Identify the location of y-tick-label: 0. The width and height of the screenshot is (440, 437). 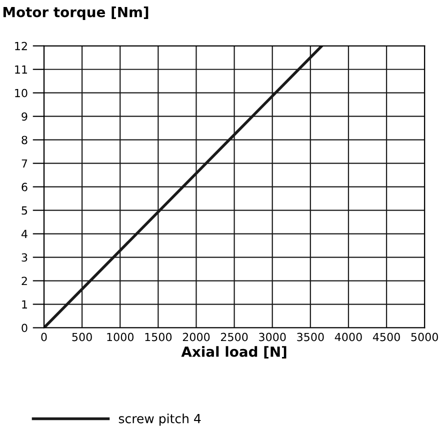
(25, 328).